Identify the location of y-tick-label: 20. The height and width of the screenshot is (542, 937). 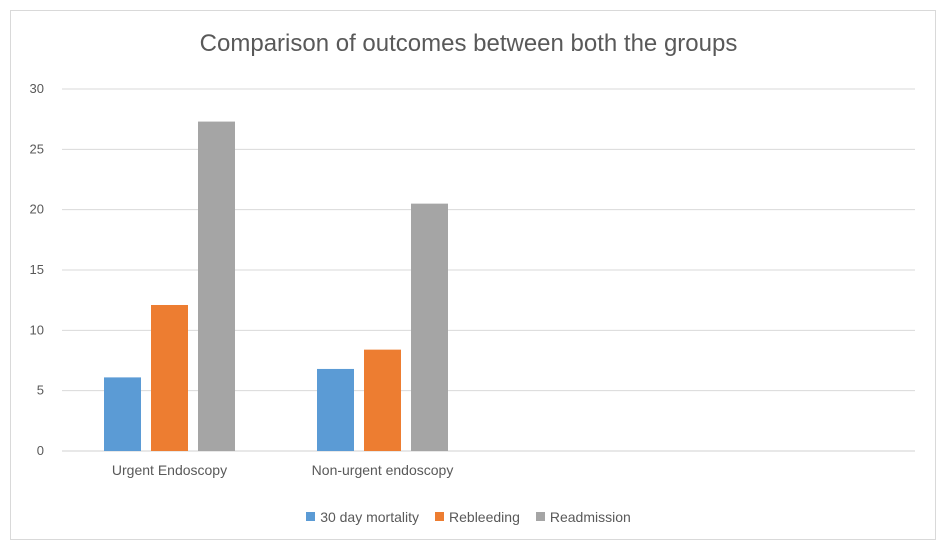
(37, 209).